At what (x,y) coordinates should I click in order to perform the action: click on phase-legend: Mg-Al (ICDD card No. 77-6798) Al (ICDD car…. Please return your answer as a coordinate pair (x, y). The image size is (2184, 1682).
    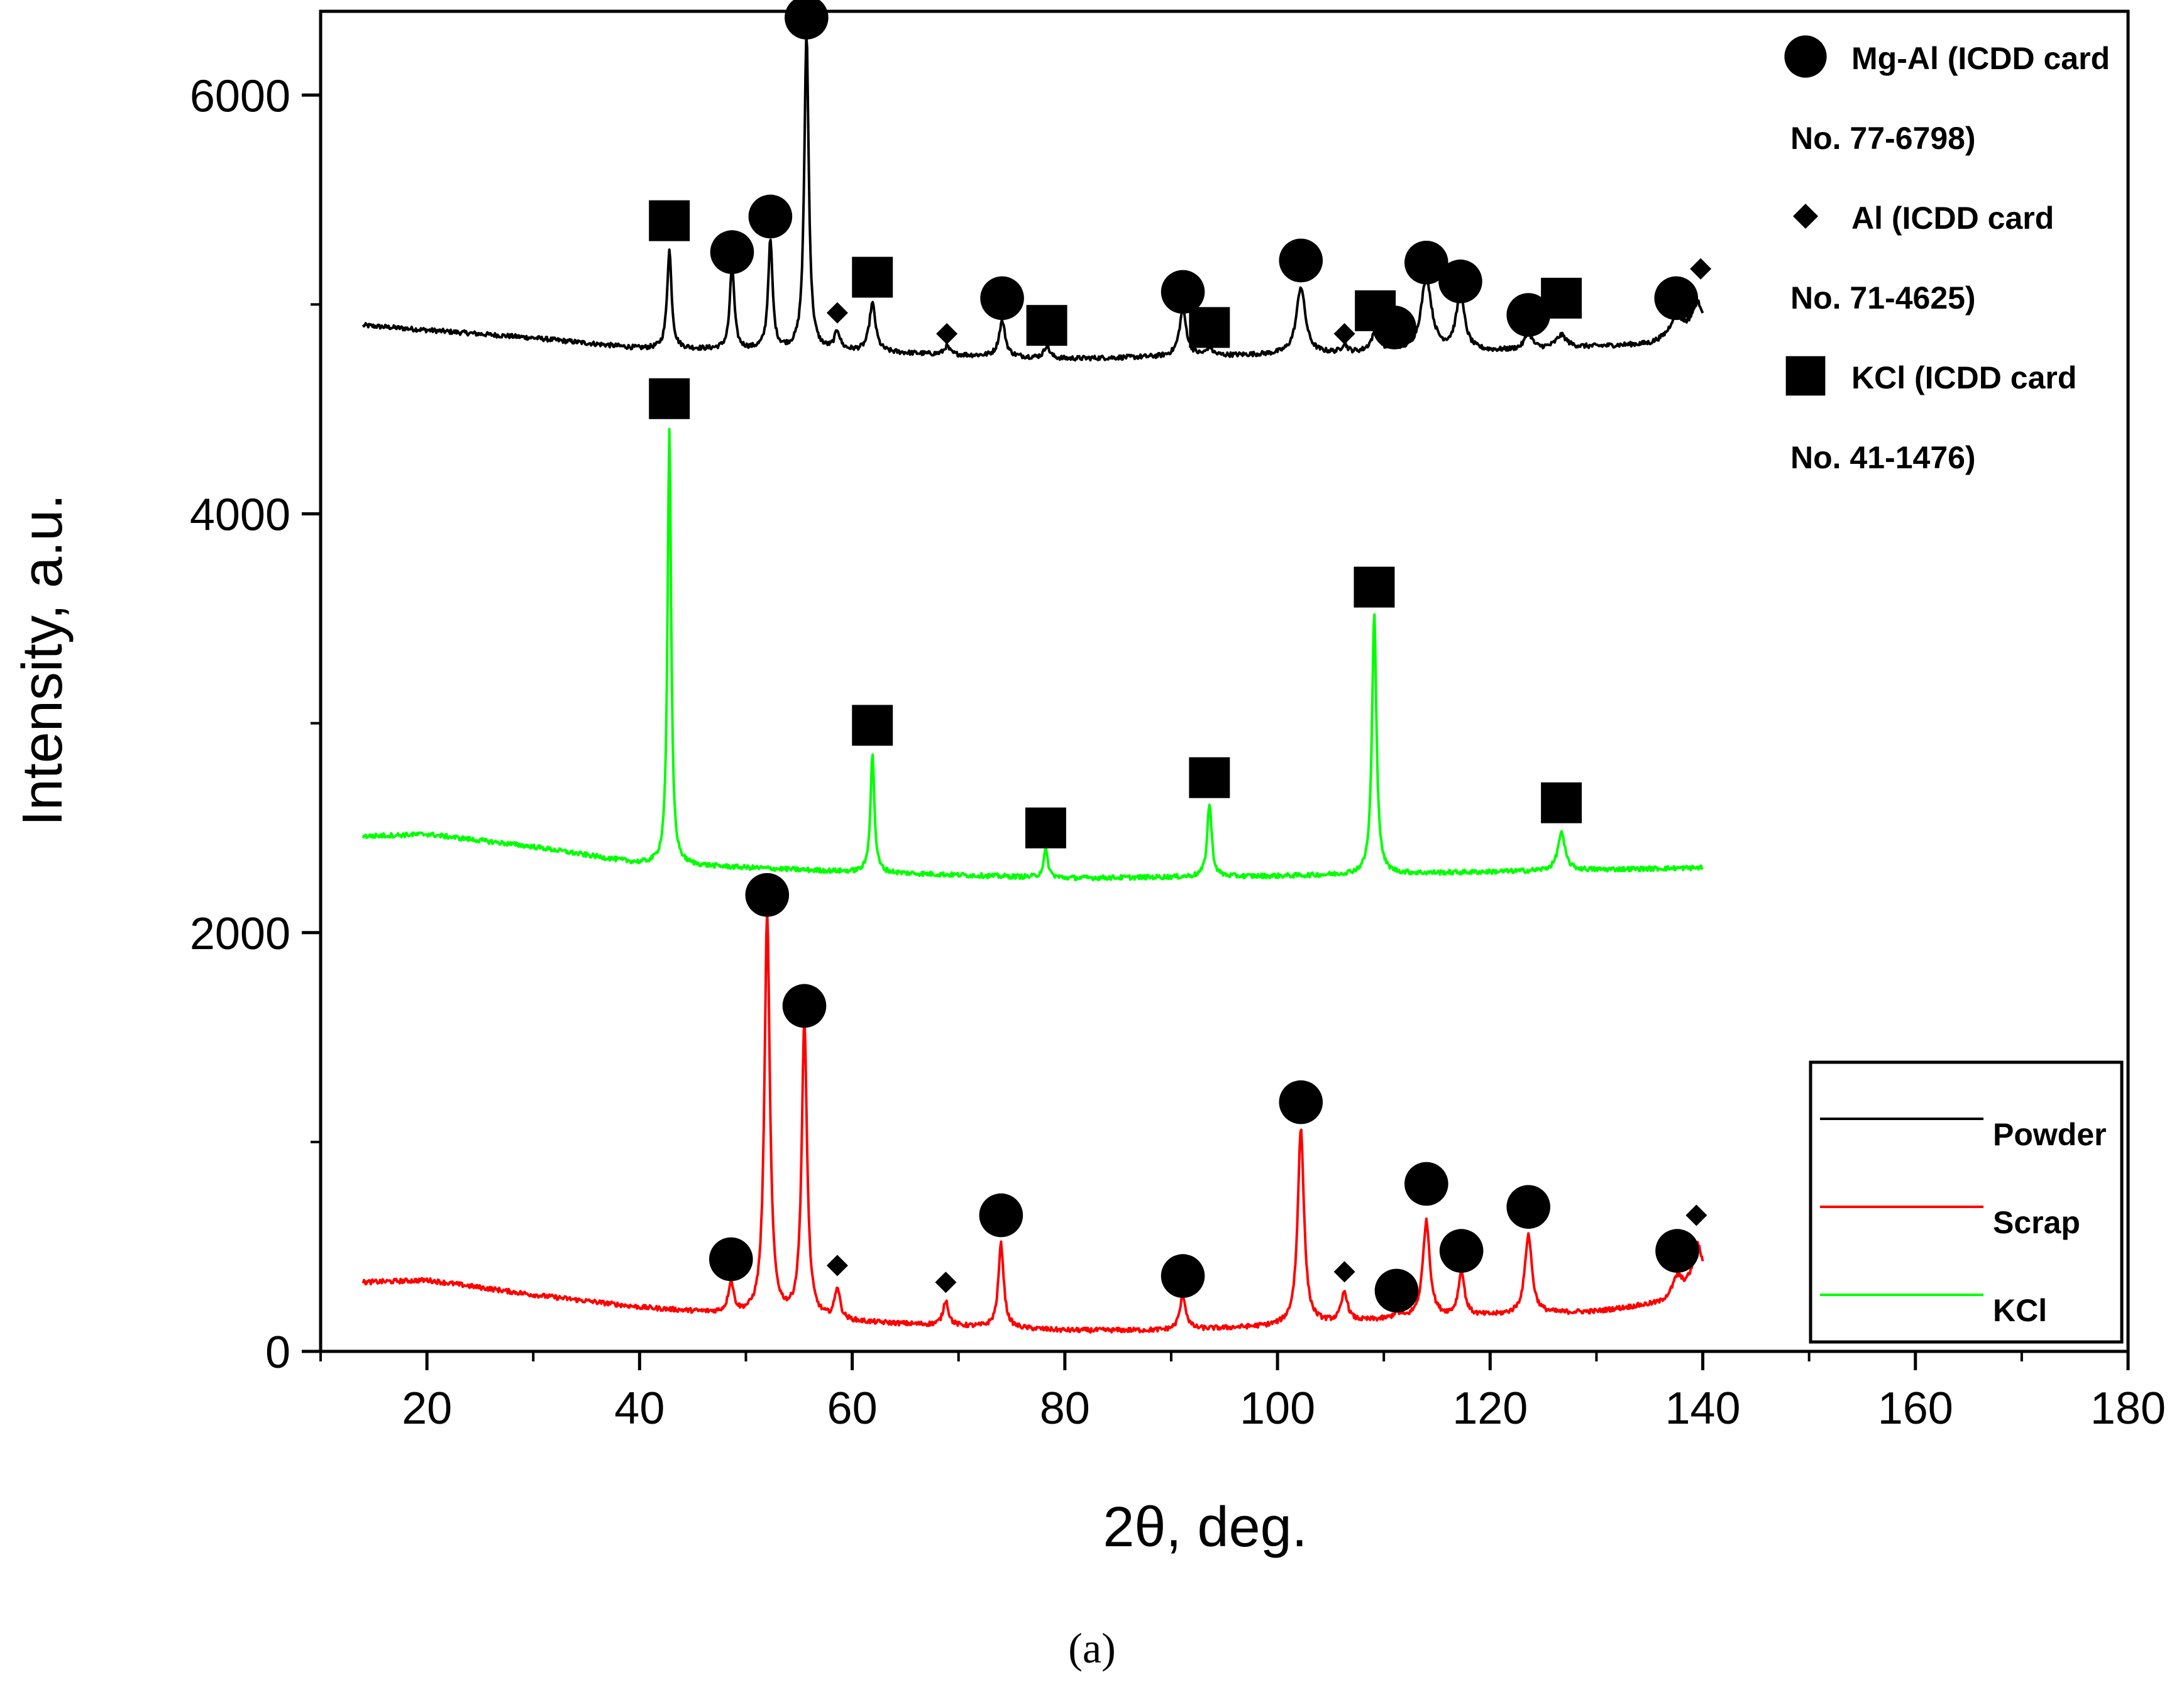
    Looking at the image, I should click on (1947, 255).